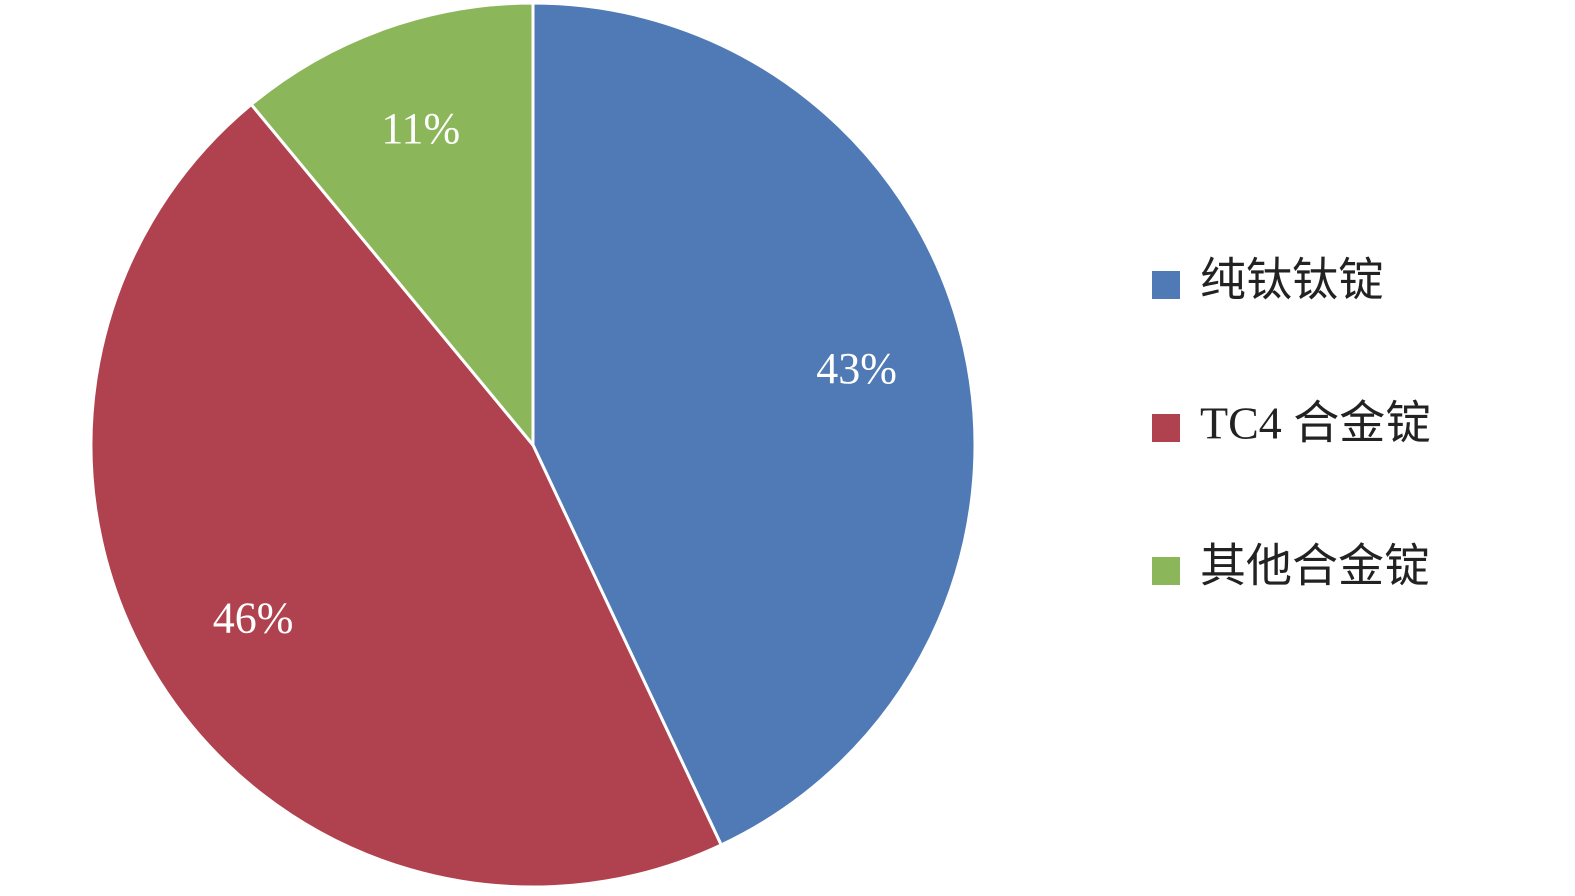 Image resolution: width=1575 pixels, height=896 pixels. What do you see at coordinates (856, 368) in the screenshot?
I see `data-label: 43%` at bounding box center [856, 368].